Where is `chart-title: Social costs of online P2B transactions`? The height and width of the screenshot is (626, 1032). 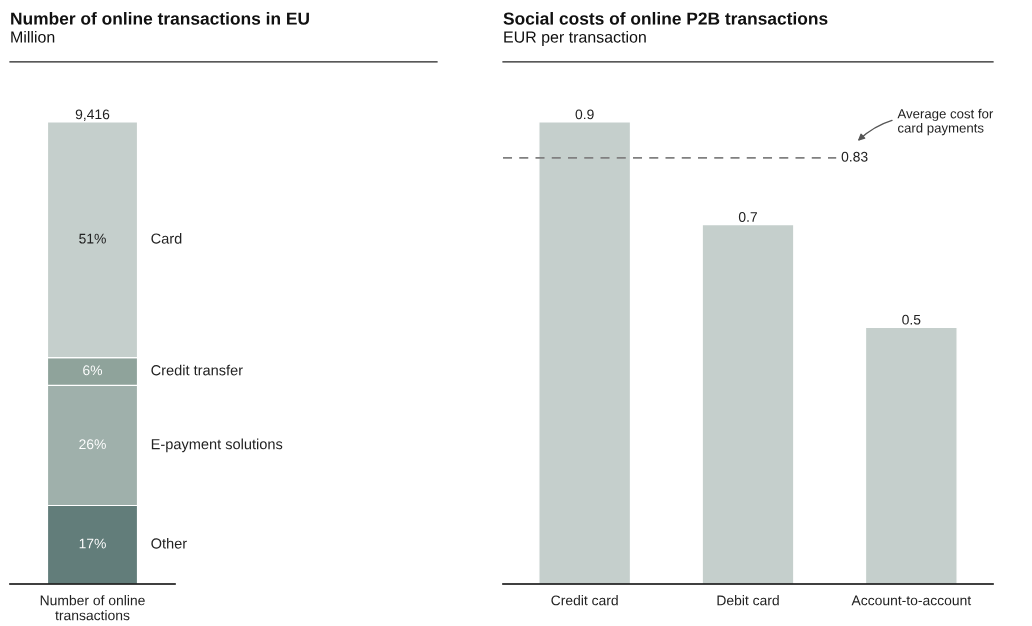
chart-title: Social costs of online P2B transactions is located at coordinates (665, 18).